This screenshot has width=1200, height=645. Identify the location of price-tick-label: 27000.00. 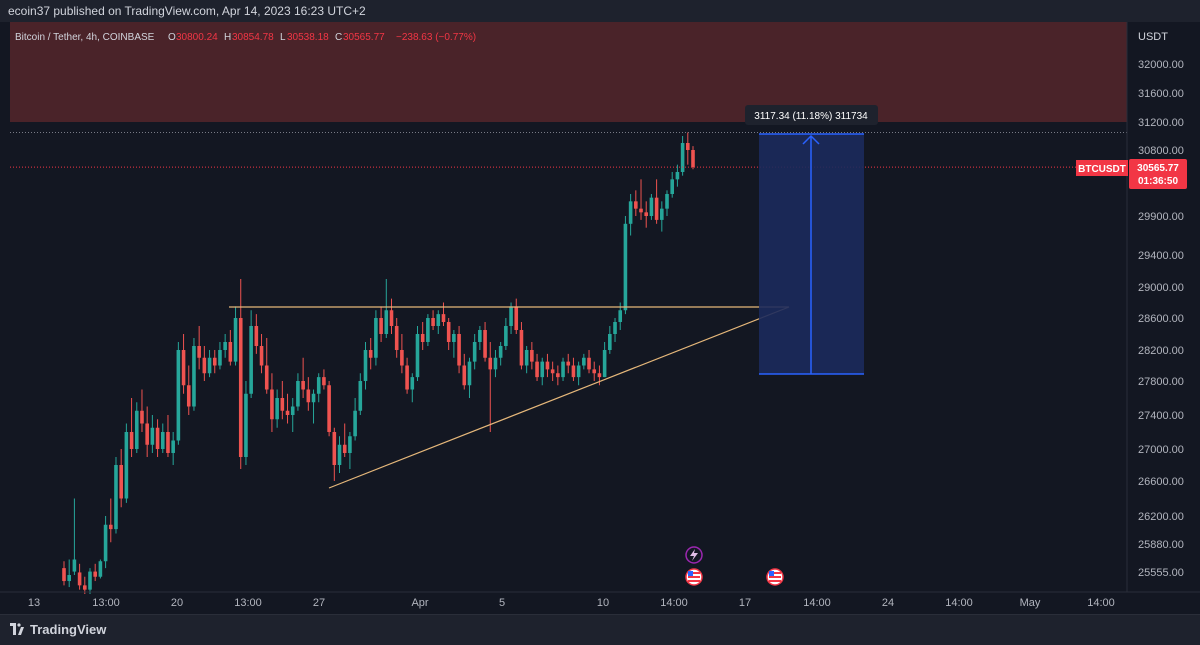
(1161, 450).